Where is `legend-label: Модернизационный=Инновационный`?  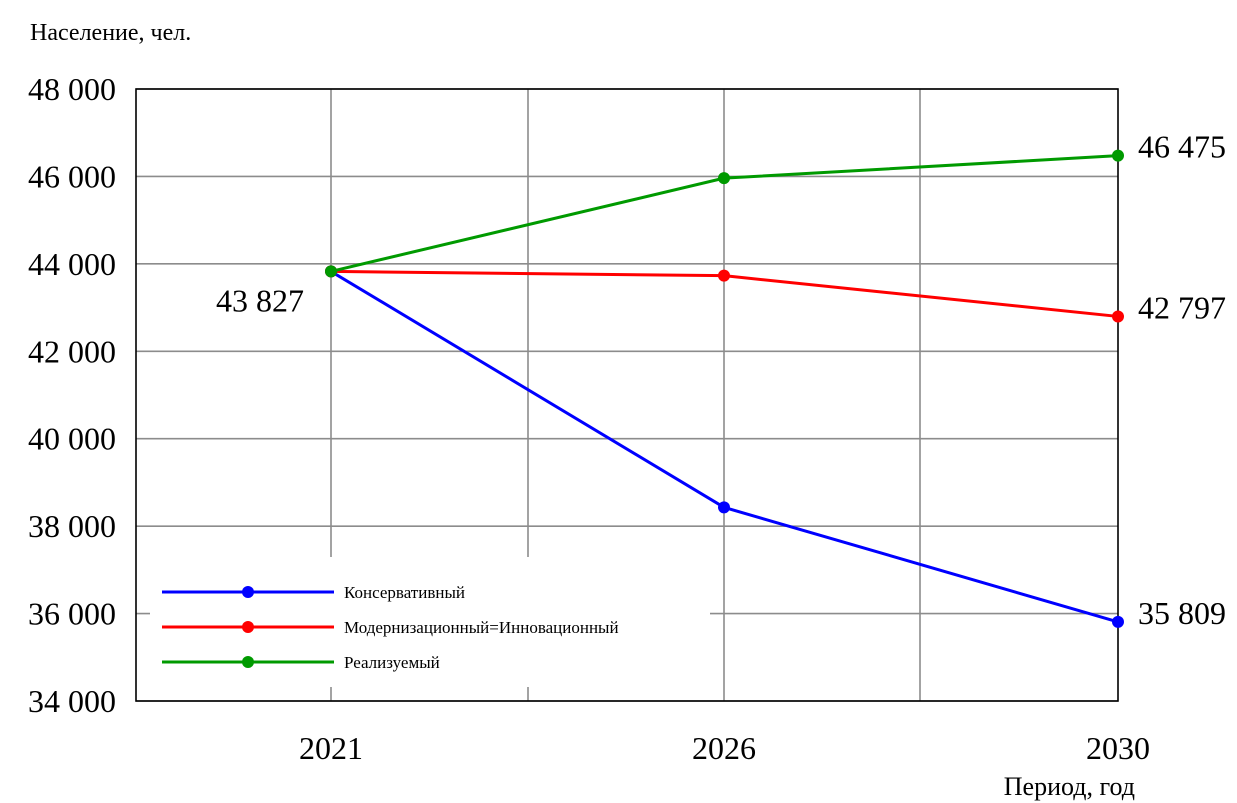 legend-label: Модернизационный=Инновационный is located at coordinates (481, 627).